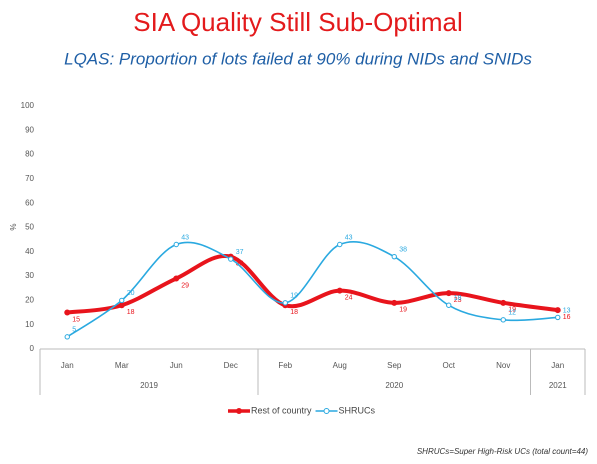 This screenshot has height=464, width=597. What do you see at coordinates (512, 313) in the screenshot?
I see `data-label: 12` at bounding box center [512, 313].